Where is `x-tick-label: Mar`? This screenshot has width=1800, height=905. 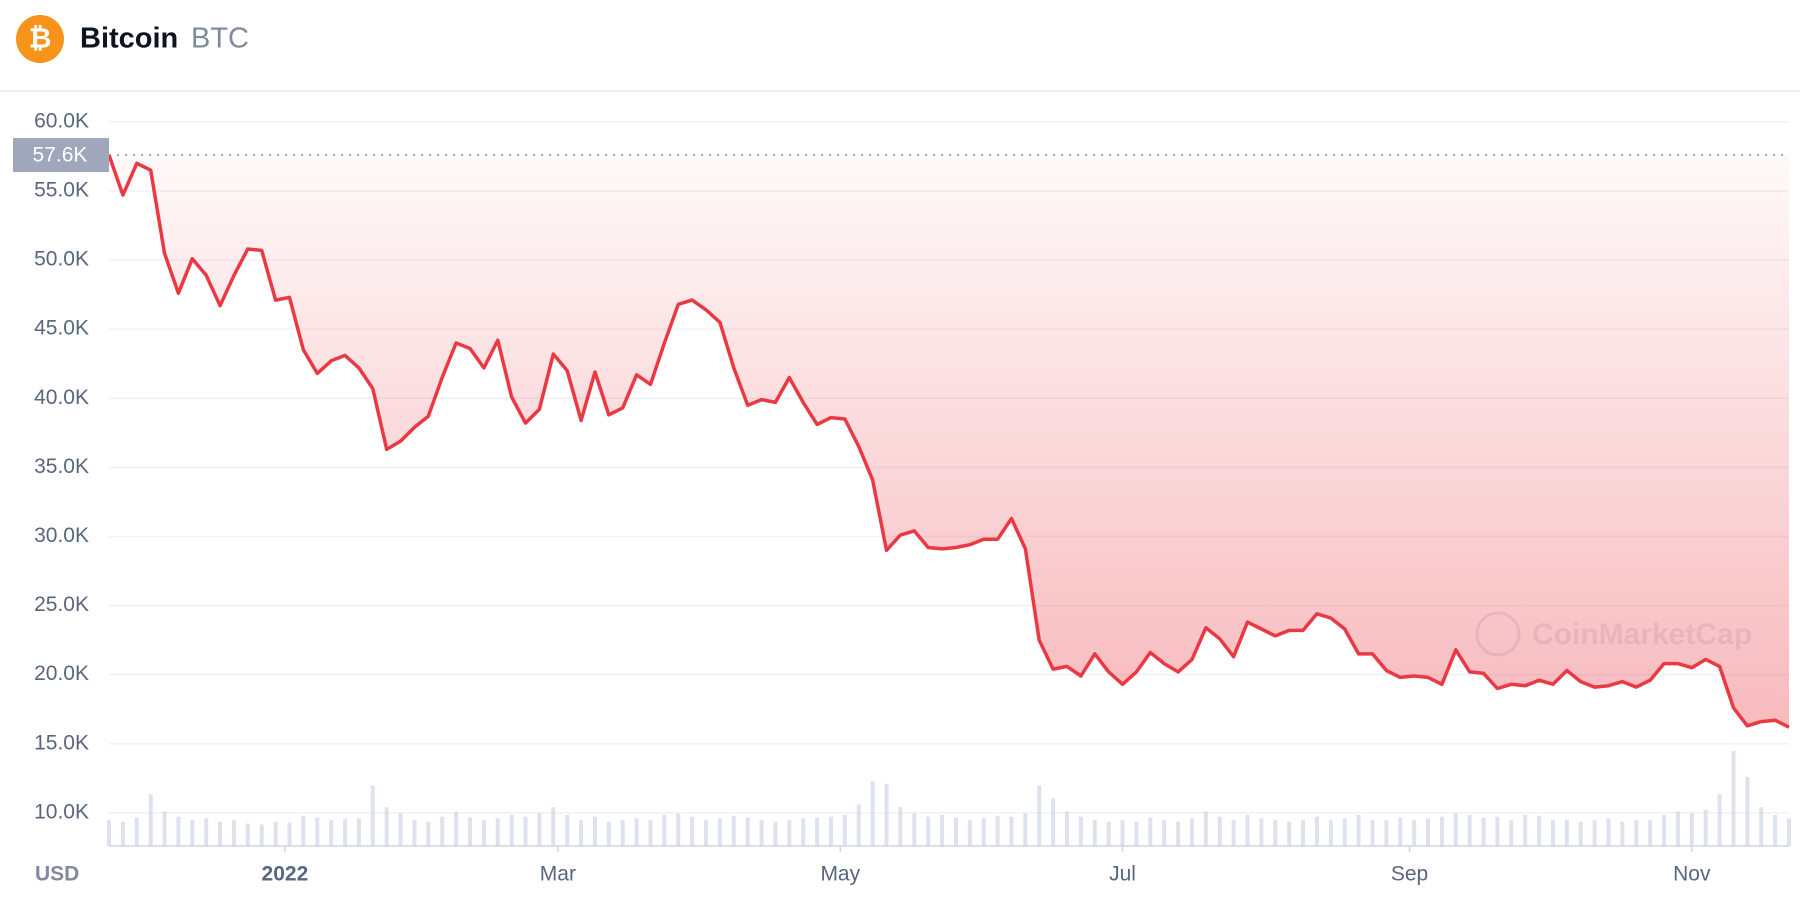 x-tick-label: Mar is located at coordinates (558, 874).